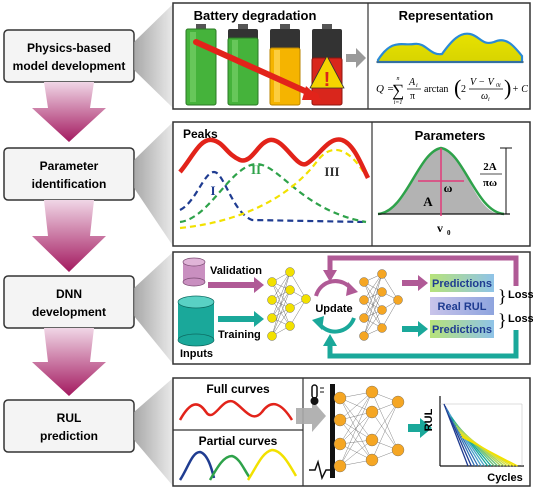 The image size is (533, 489). Describe the element at coordinates (69, 426) in the screenshot. I see `step-4-box: RUL prediction` at that location.